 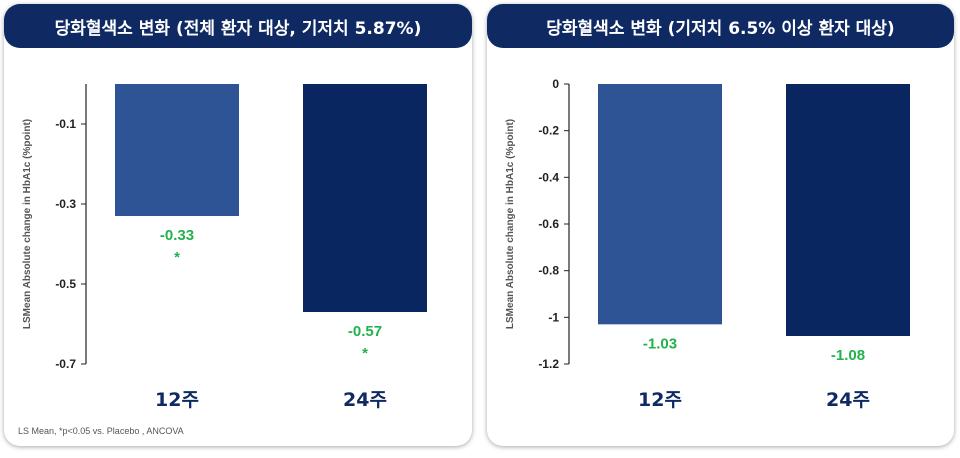 What do you see at coordinates (720, 26) in the screenshot?
I see `chart-title: 당화혈색소 변화 (기저치 6.5% 이상 환자 대상)` at bounding box center [720, 26].